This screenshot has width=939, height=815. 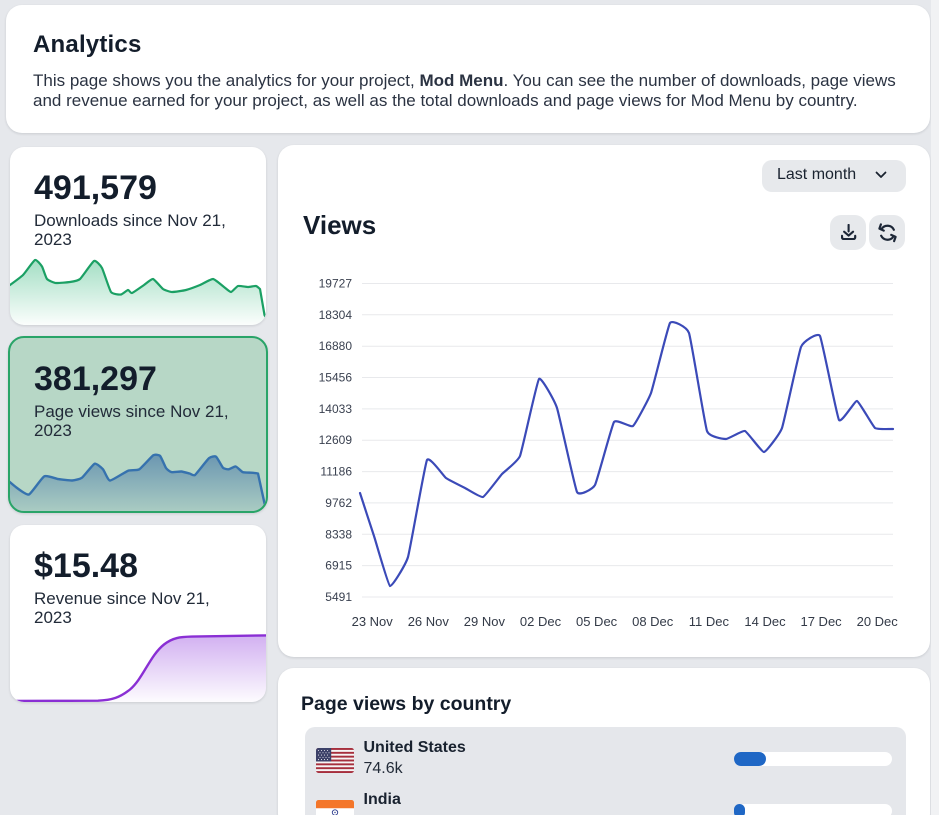 I want to click on svg-text: 26 Nov, so click(x=429, y=621).